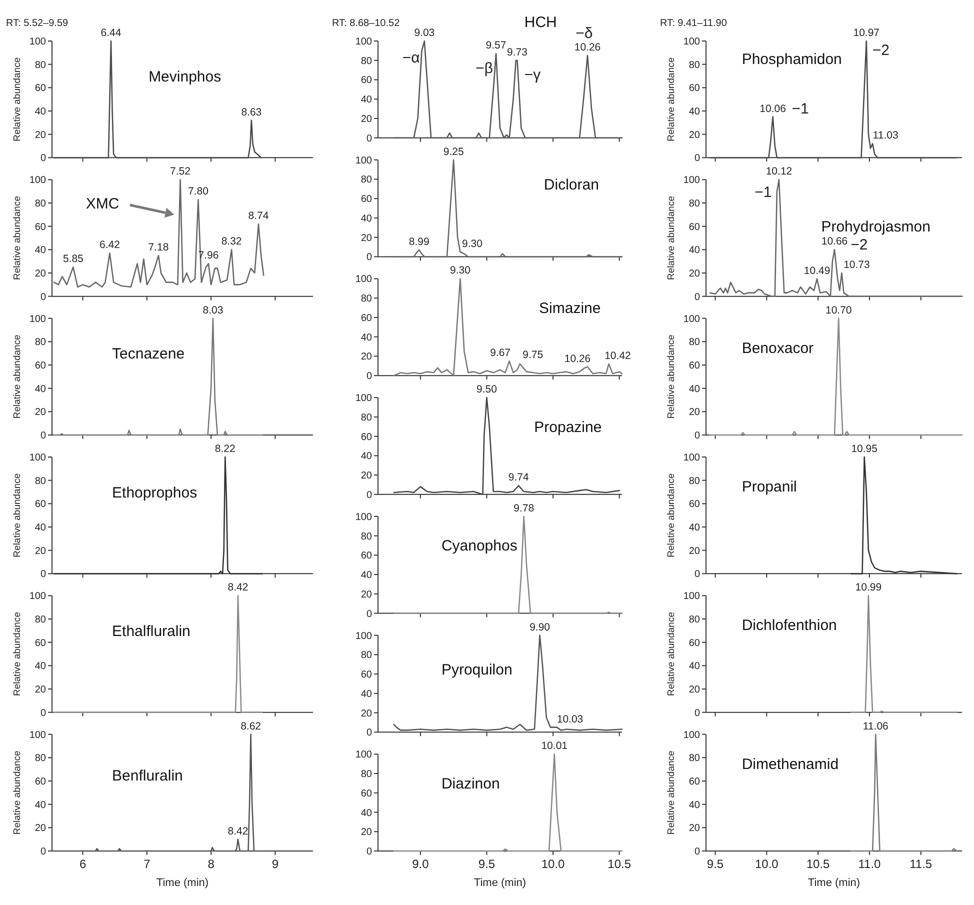  Describe the element at coordinates (453, 152) in the screenshot. I see `annotation: 9.25` at that location.